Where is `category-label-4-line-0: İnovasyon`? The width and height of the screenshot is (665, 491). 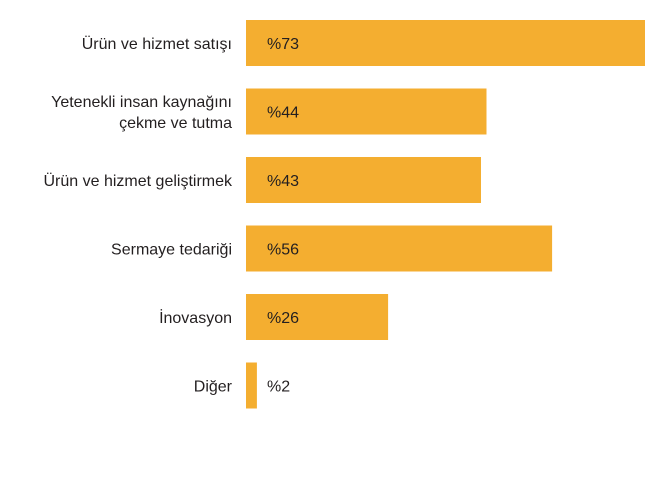 category-label-4-line-0: İnovasyon is located at coordinates (195, 317).